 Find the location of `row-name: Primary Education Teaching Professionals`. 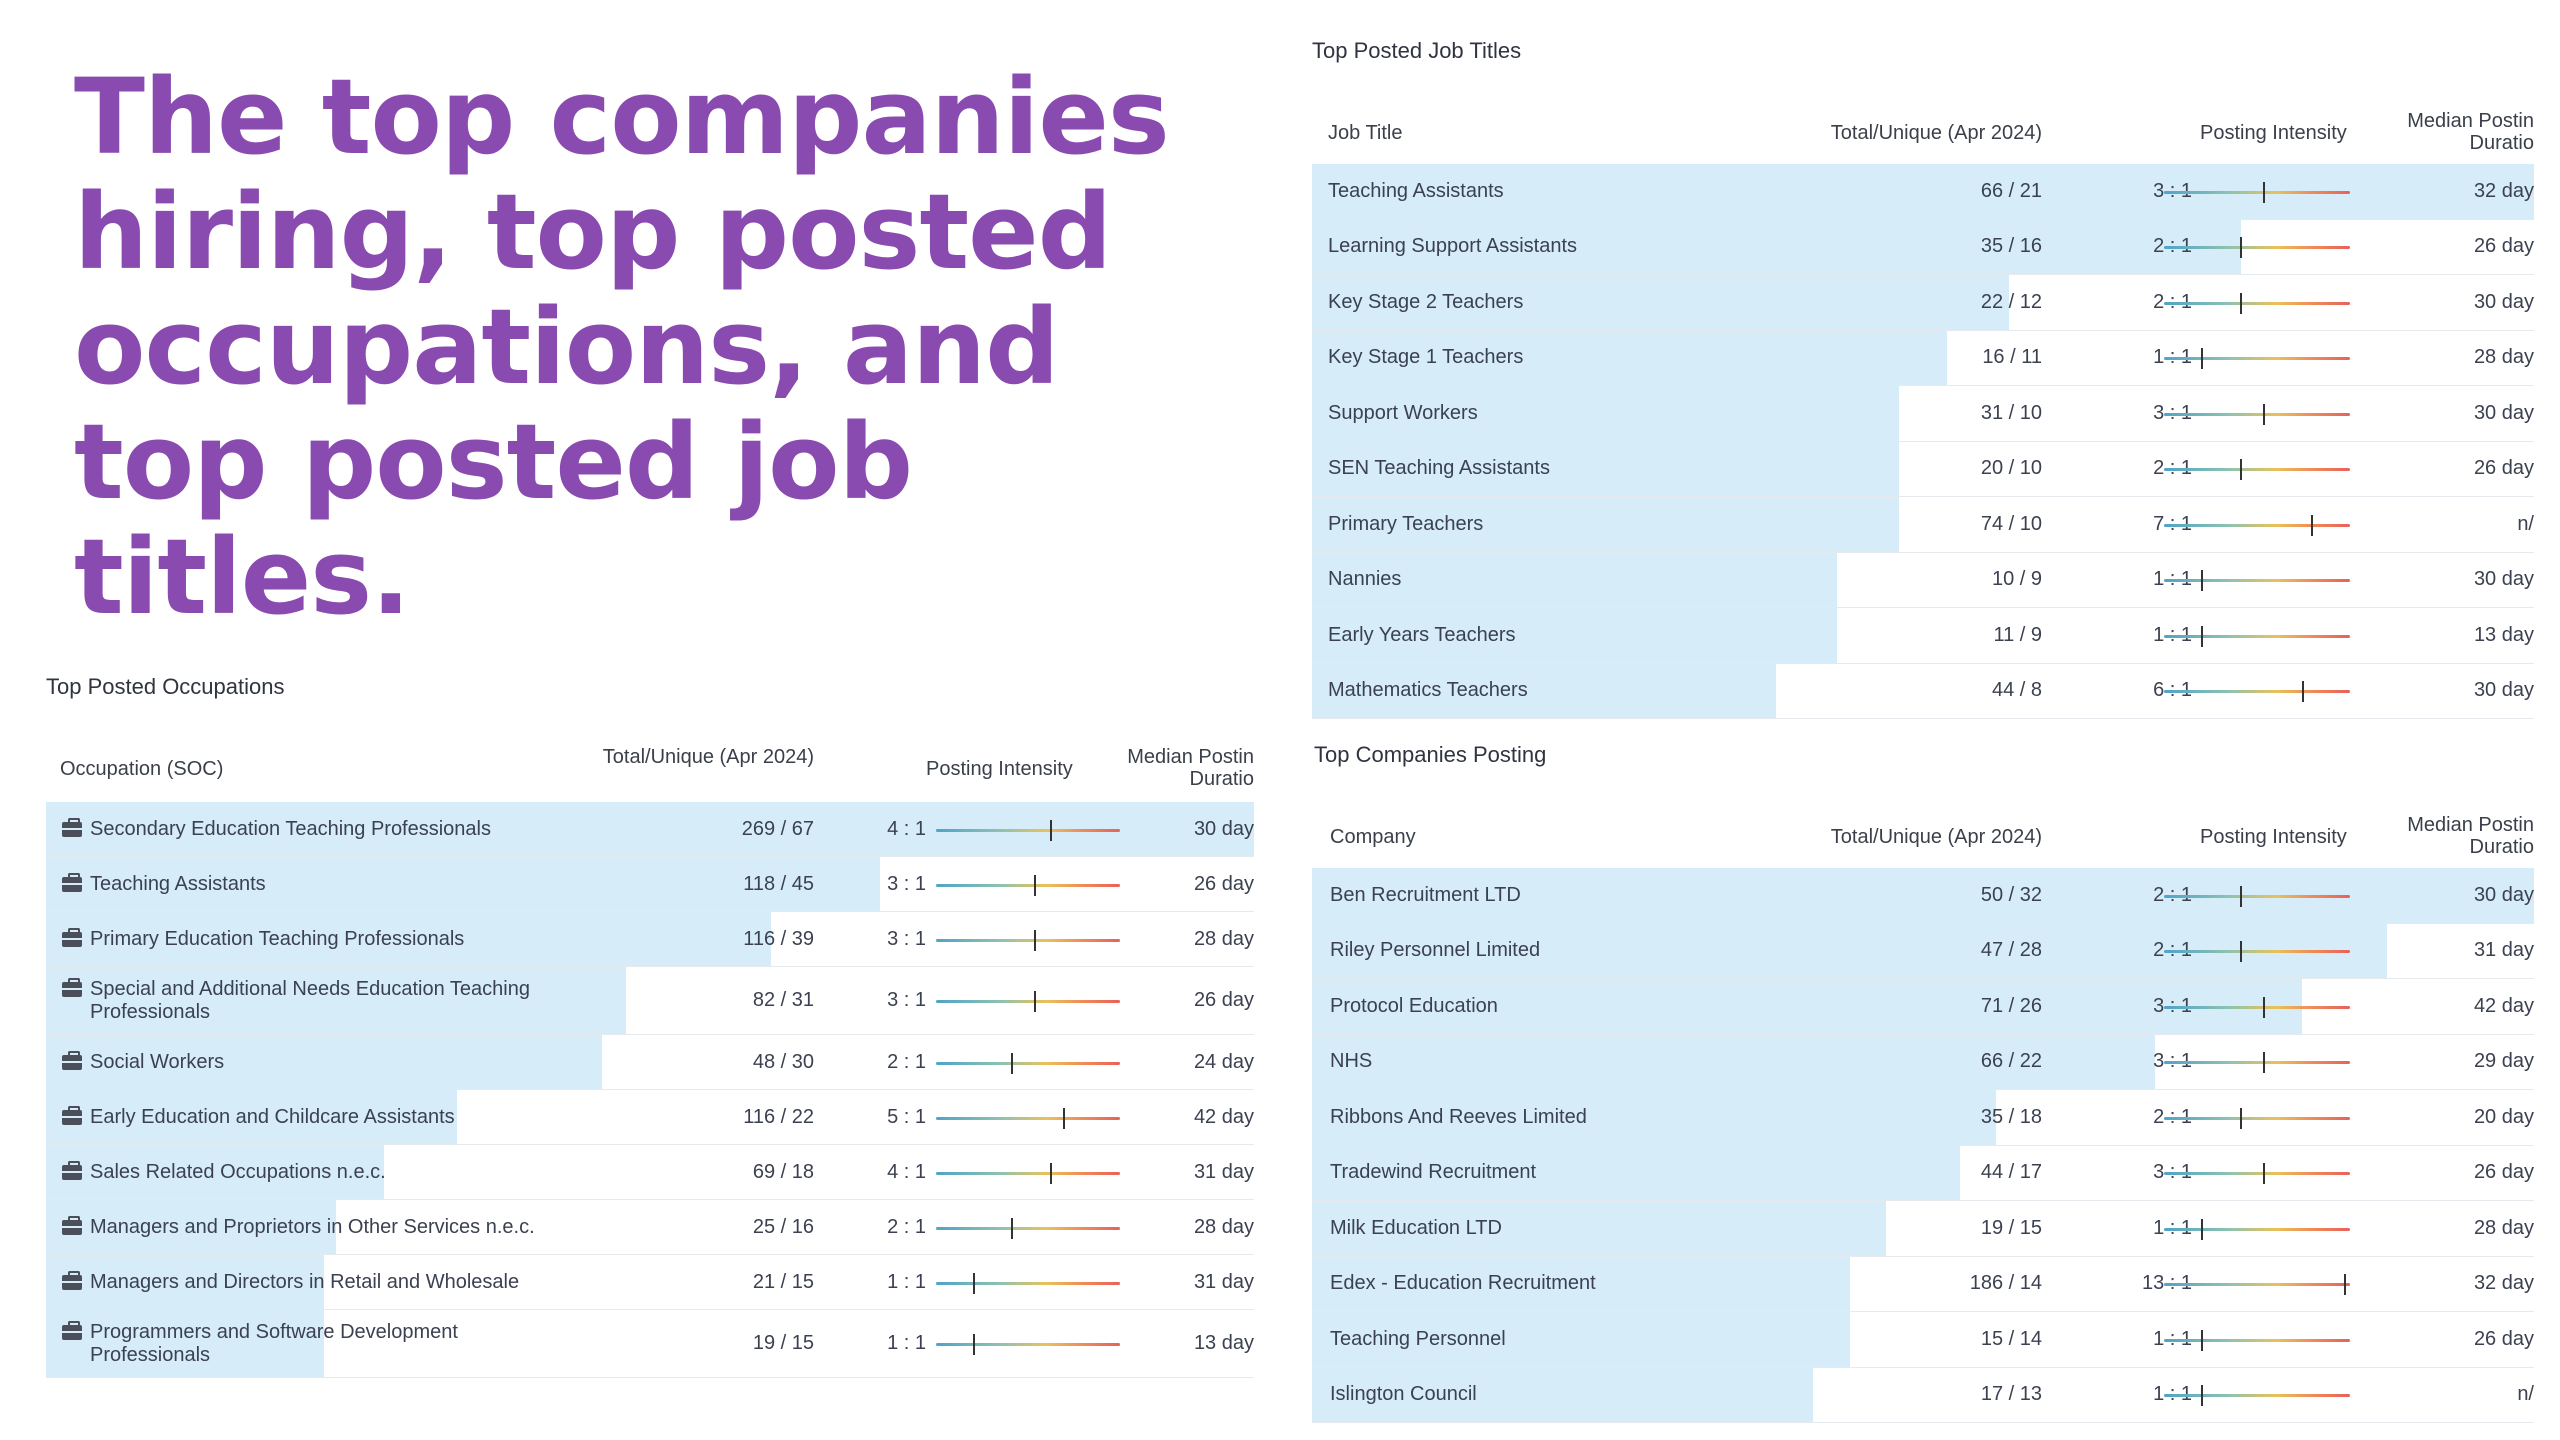

row-name: Primary Education Teaching Professionals is located at coordinates (277, 938).